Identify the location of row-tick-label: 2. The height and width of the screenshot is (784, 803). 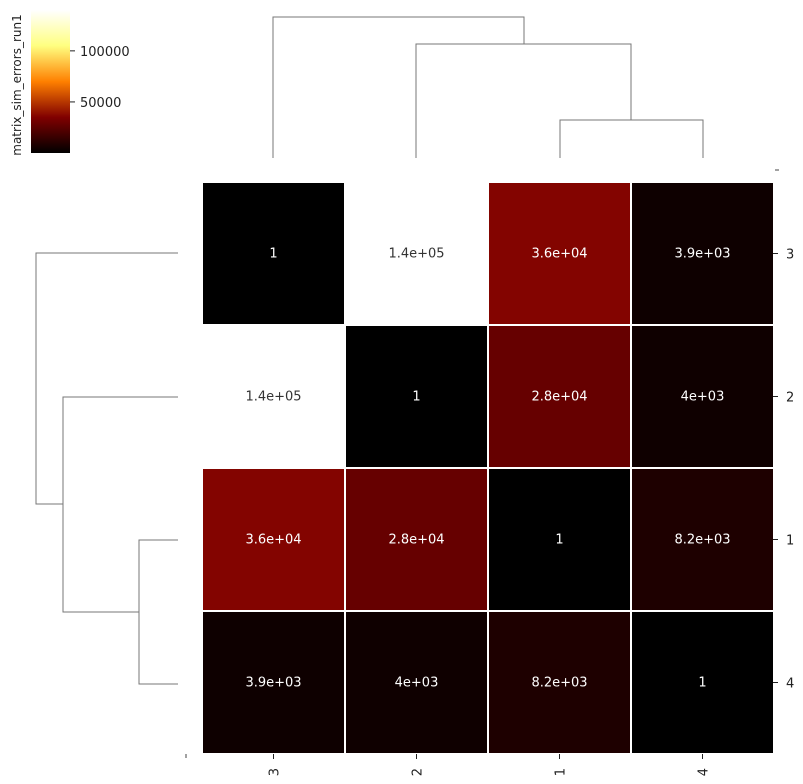
(790, 398).